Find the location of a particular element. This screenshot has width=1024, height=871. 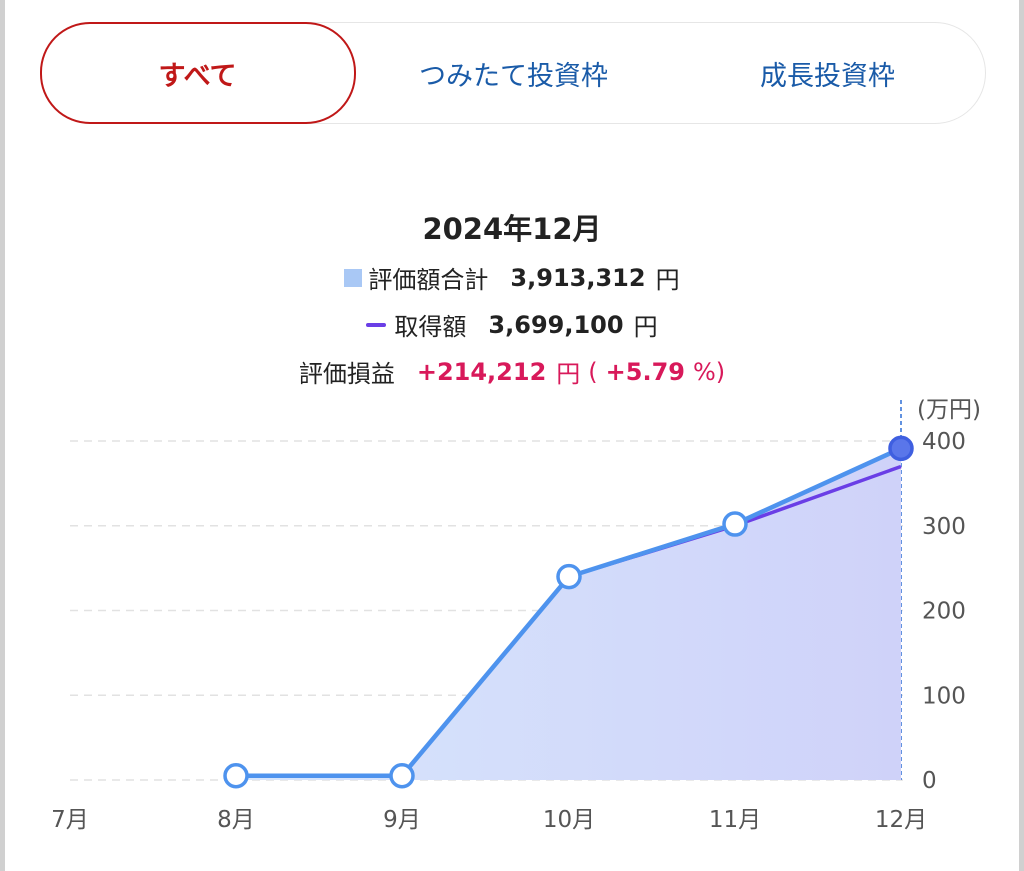

y-tick-label: 0 is located at coordinates (929, 781).